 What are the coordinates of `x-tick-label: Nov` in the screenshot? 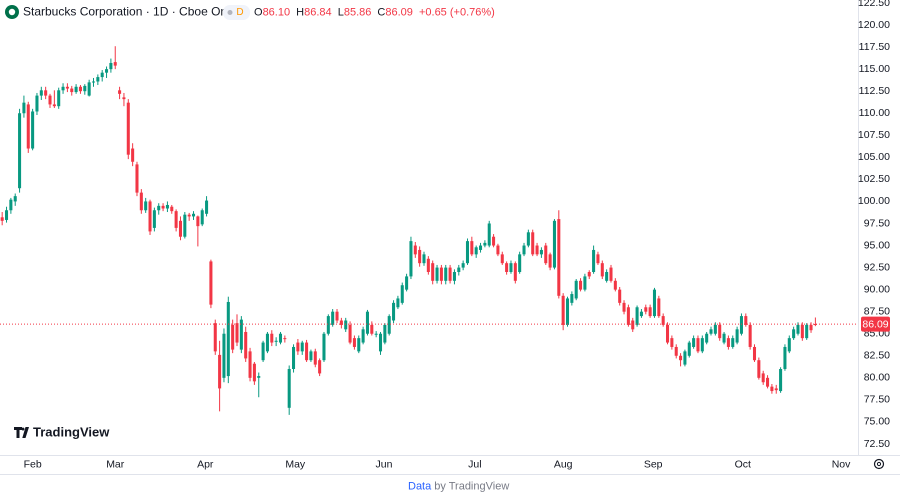 It's located at (841, 464).